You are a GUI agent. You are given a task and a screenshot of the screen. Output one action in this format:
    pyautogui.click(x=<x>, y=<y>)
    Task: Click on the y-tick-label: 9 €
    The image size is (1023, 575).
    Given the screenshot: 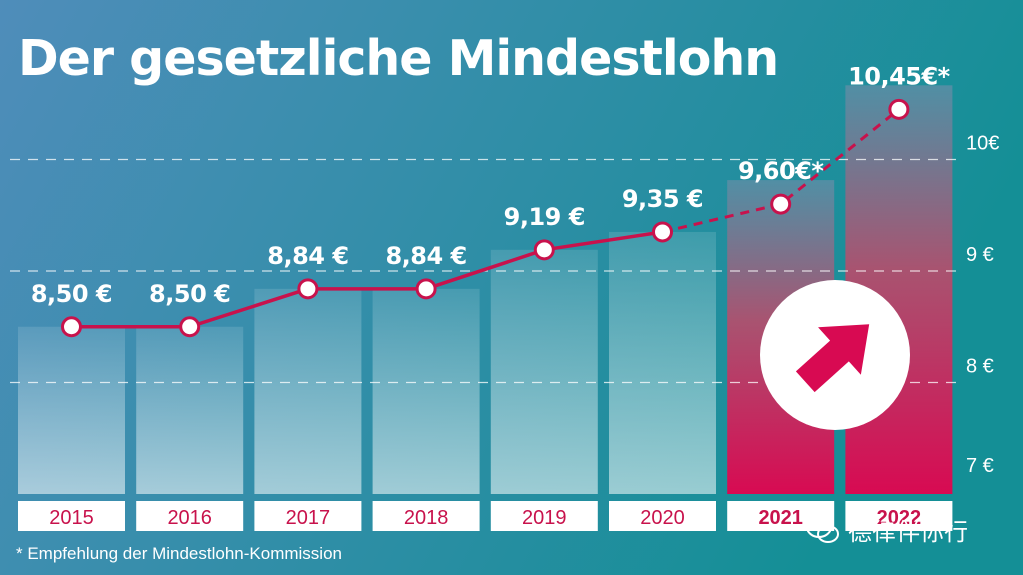 What is the action you would take?
    pyautogui.click(x=980, y=255)
    